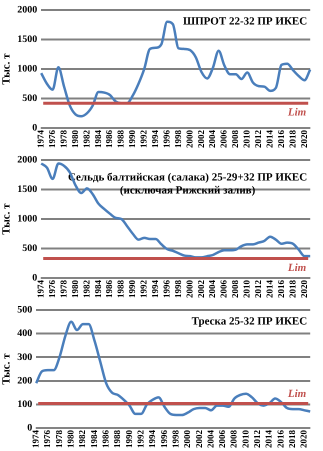  I want to click on y-tick-label: 400, so click(24, 334).